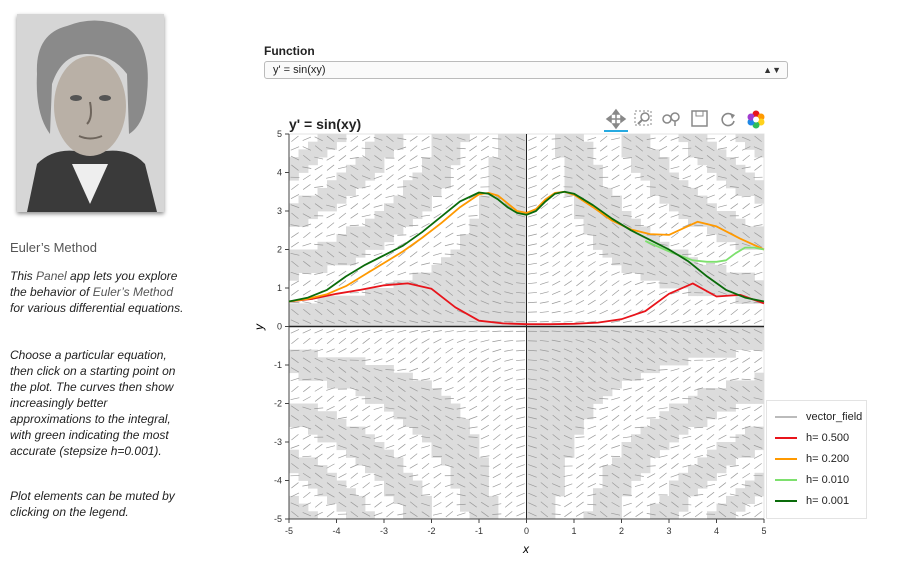 The height and width of the screenshot is (568, 900). I want to click on box-zoom-icon, so click(644, 119).